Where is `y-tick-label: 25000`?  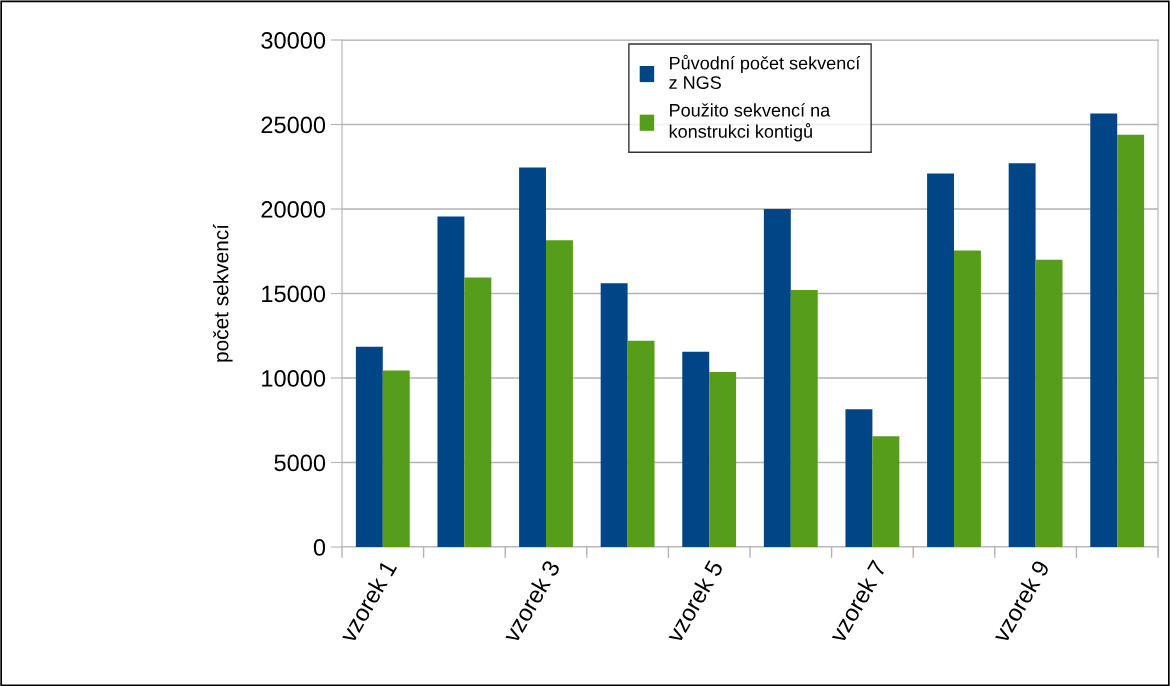
y-tick-label: 25000 is located at coordinates (293, 125).